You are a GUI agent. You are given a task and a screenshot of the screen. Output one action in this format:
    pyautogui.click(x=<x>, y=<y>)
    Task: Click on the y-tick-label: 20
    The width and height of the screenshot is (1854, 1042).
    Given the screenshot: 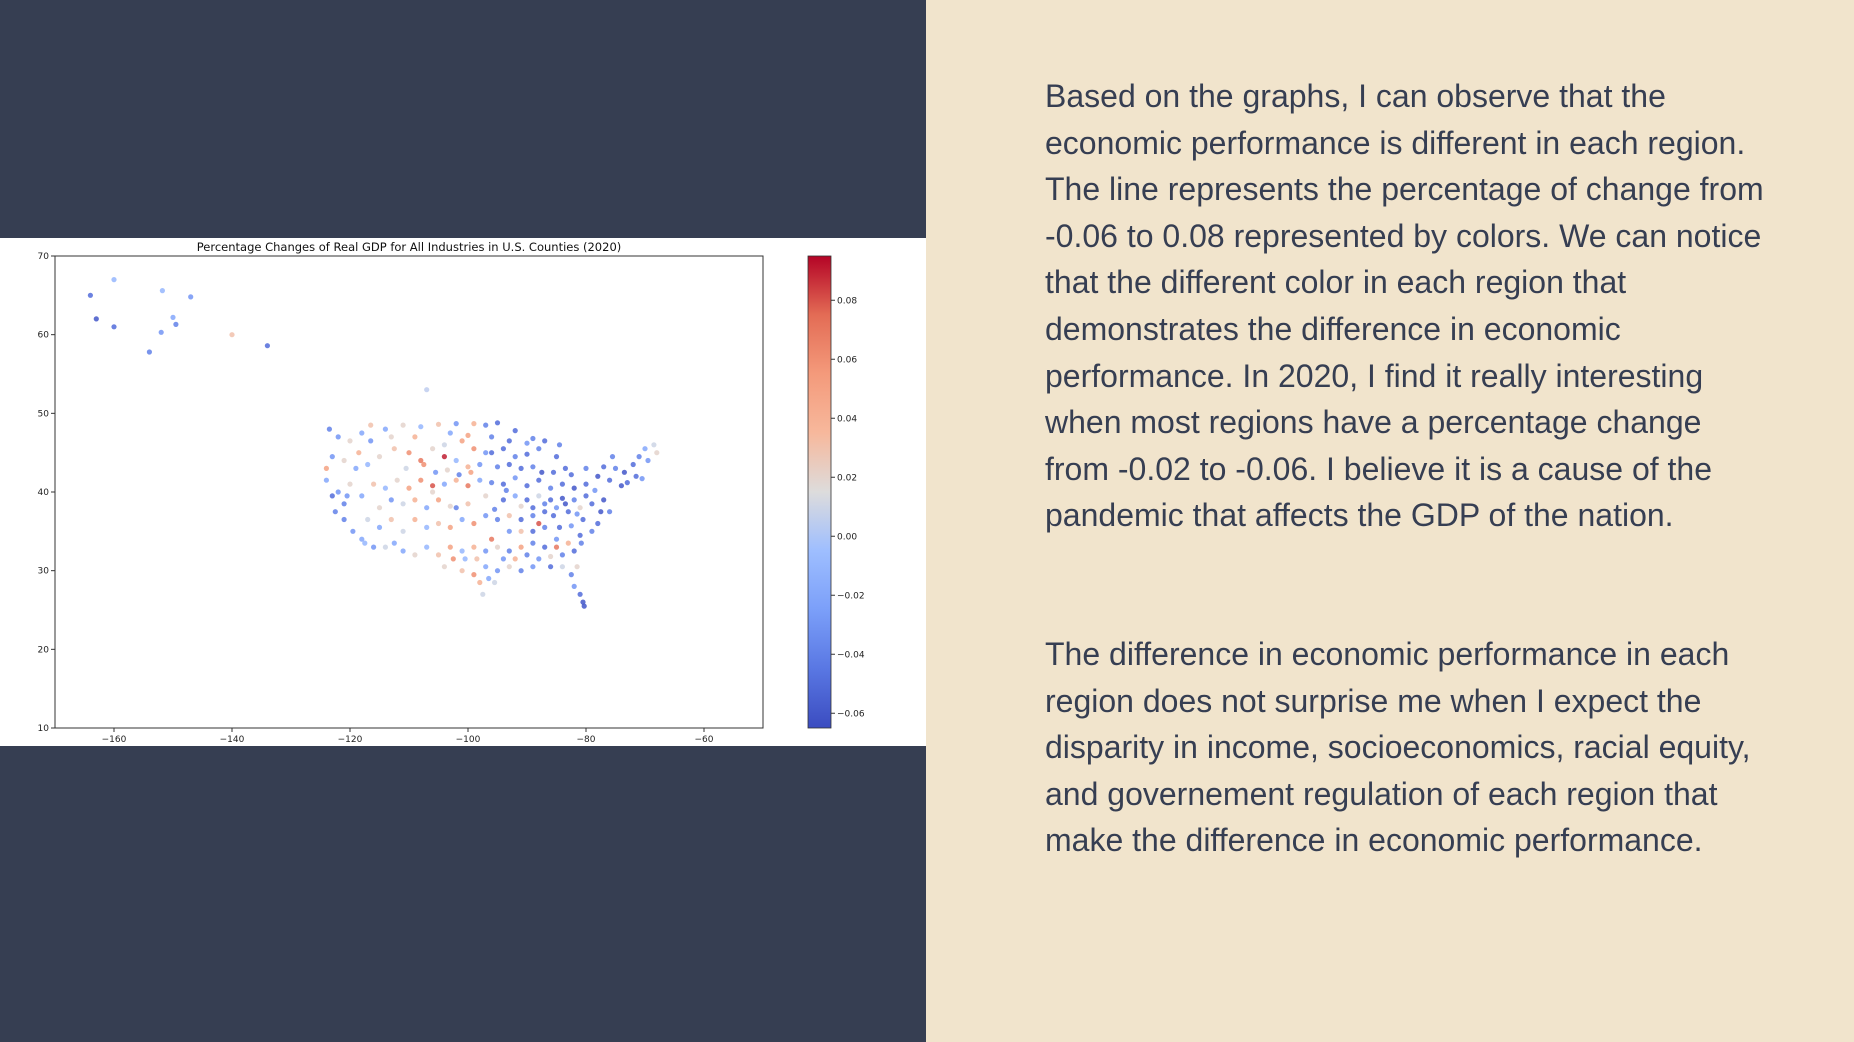 What is the action you would take?
    pyautogui.click(x=44, y=650)
    